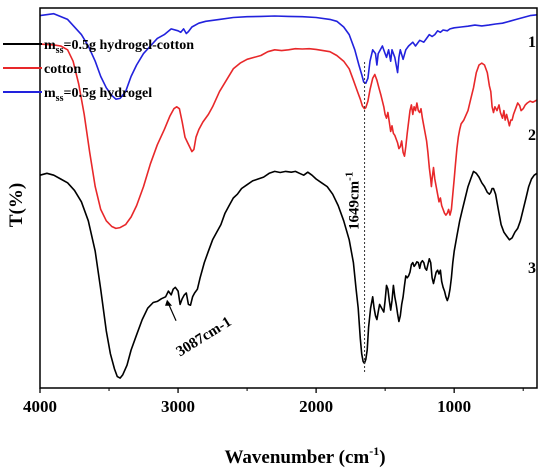 This screenshot has width=550, height=475. What do you see at coordinates (304, 456) in the screenshot?
I see `x-axis-label: Wavenumber (cm-1)` at bounding box center [304, 456].